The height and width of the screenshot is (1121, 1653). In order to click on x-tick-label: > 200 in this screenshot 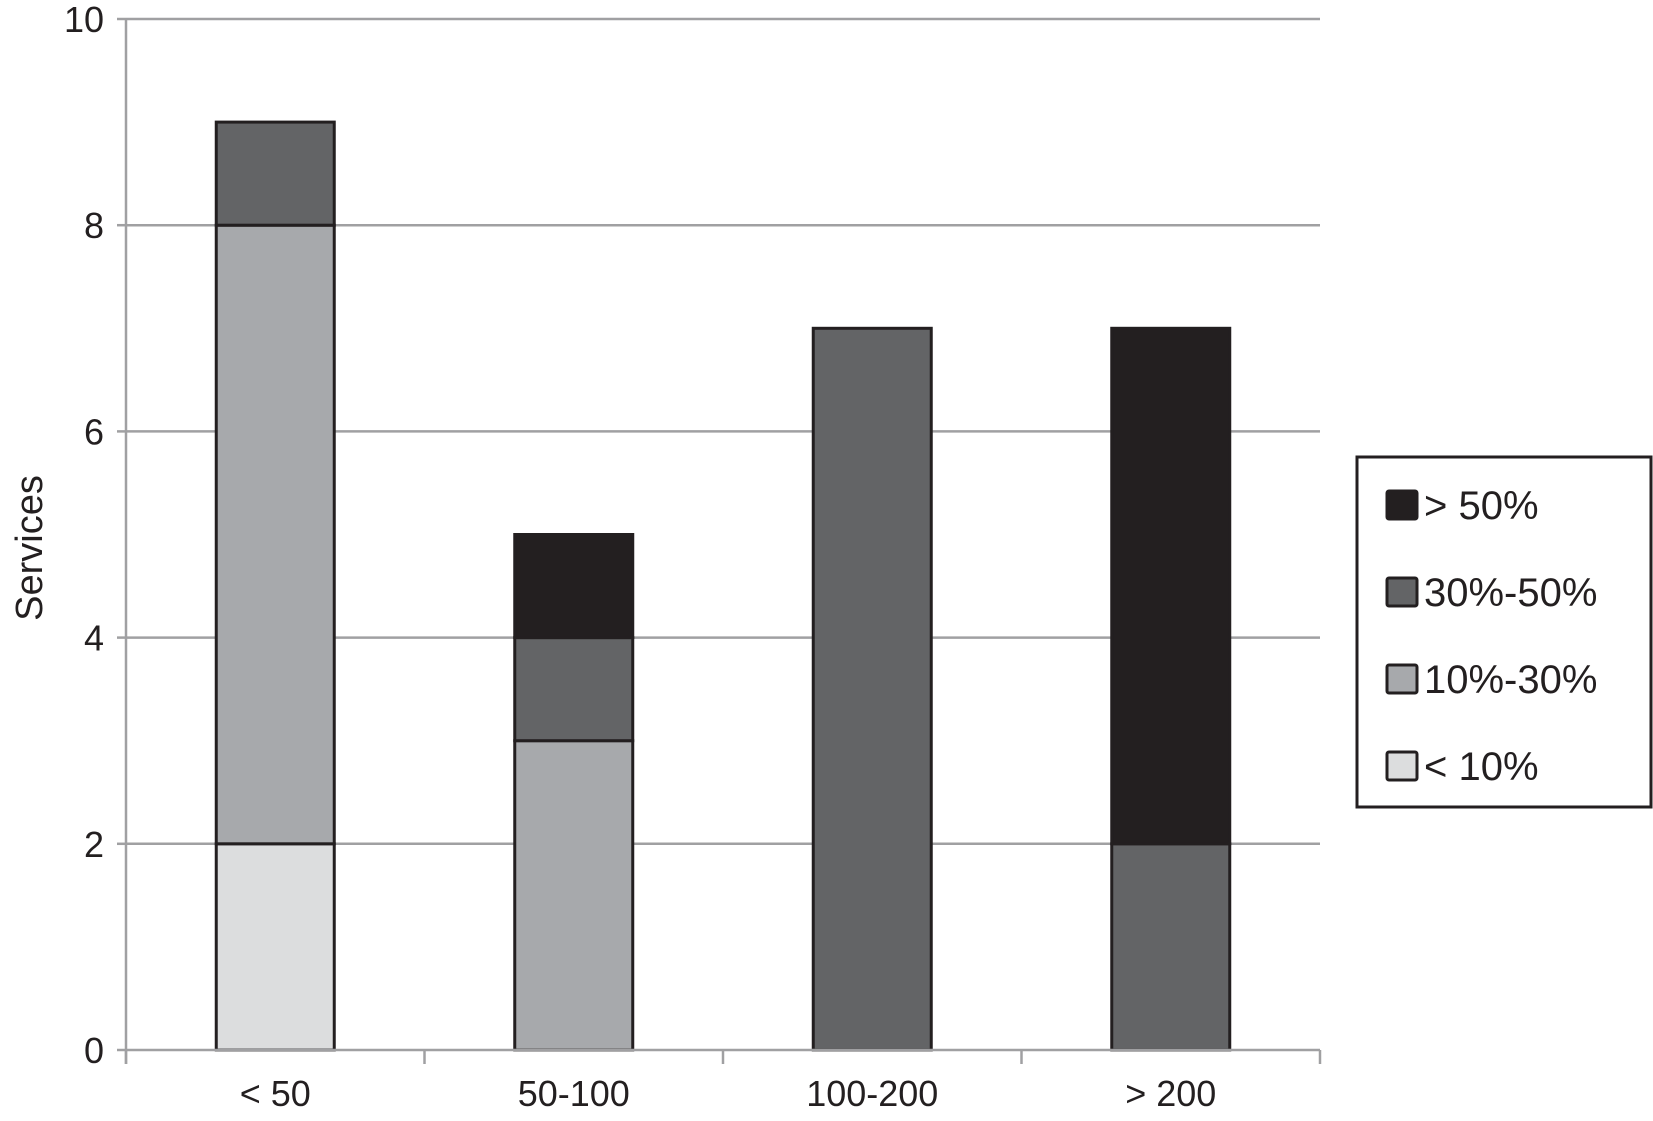, I will do `click(1170, 1093)`.